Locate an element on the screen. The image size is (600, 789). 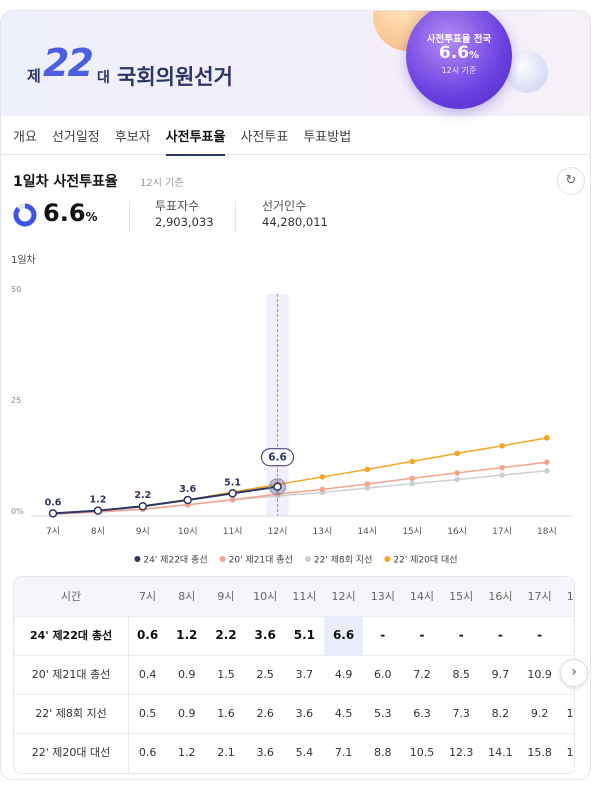
table-cell: 3.7 is located at coordinates (304, 674).